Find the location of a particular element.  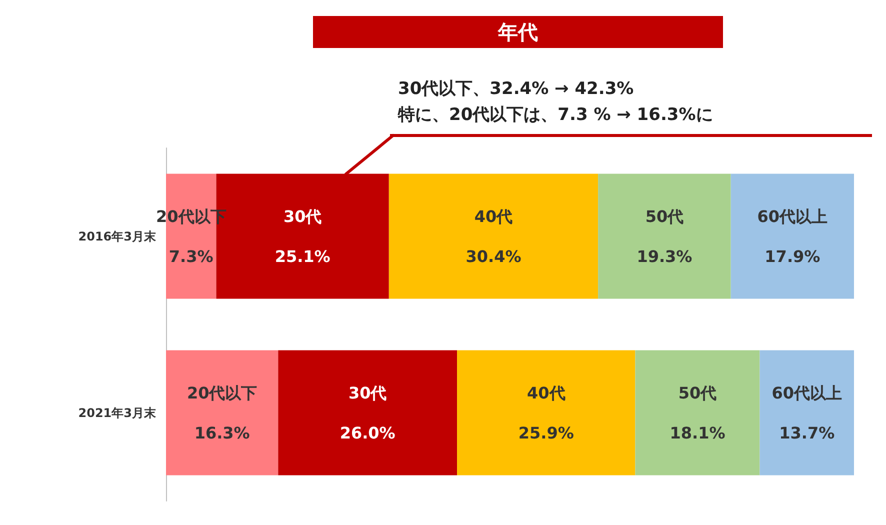

series-label: 30代 is located at coordinates (302, 216).